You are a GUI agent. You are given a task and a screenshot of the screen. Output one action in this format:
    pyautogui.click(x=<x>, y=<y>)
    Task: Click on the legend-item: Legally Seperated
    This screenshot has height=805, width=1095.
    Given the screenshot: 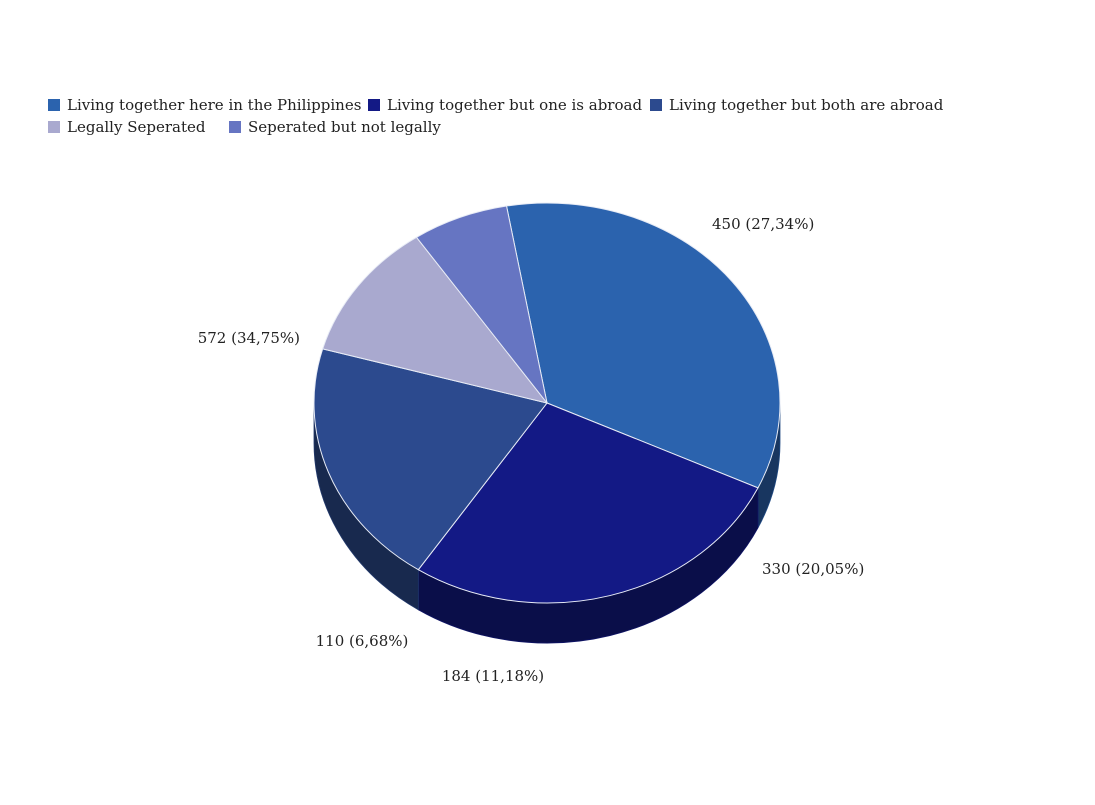 What is the action you would take?
    pyautogui.click(x=138, y=127)
    